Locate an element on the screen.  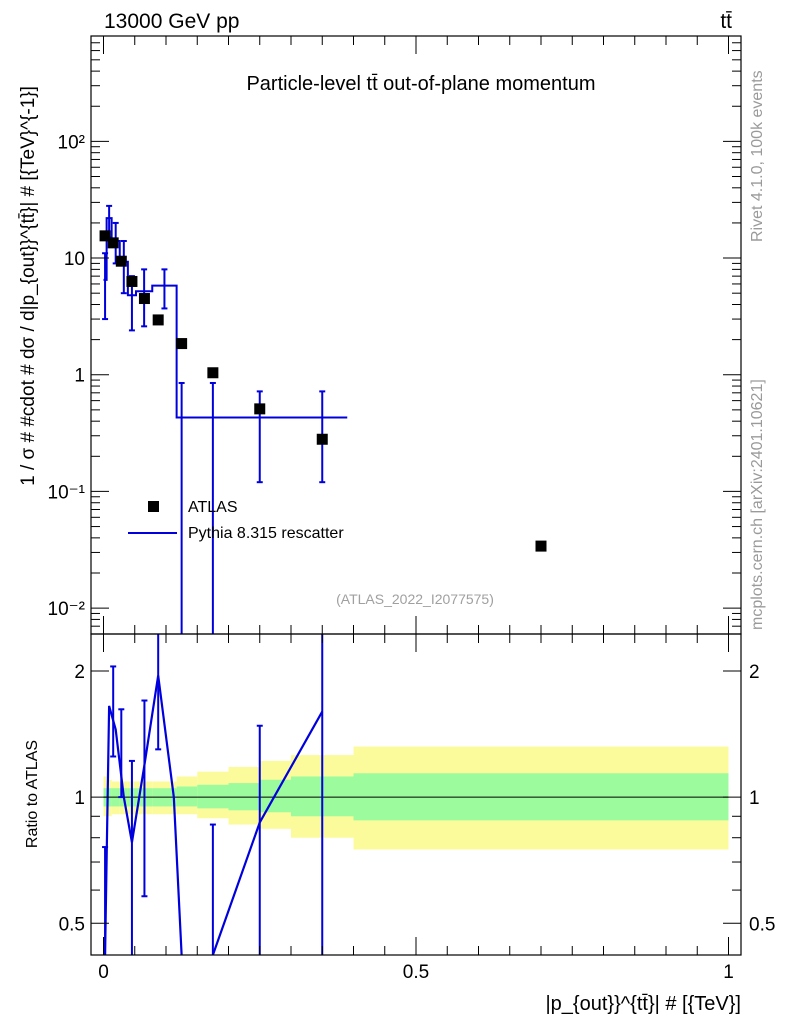
pythia-step-line is located at coordinates (225, 318).